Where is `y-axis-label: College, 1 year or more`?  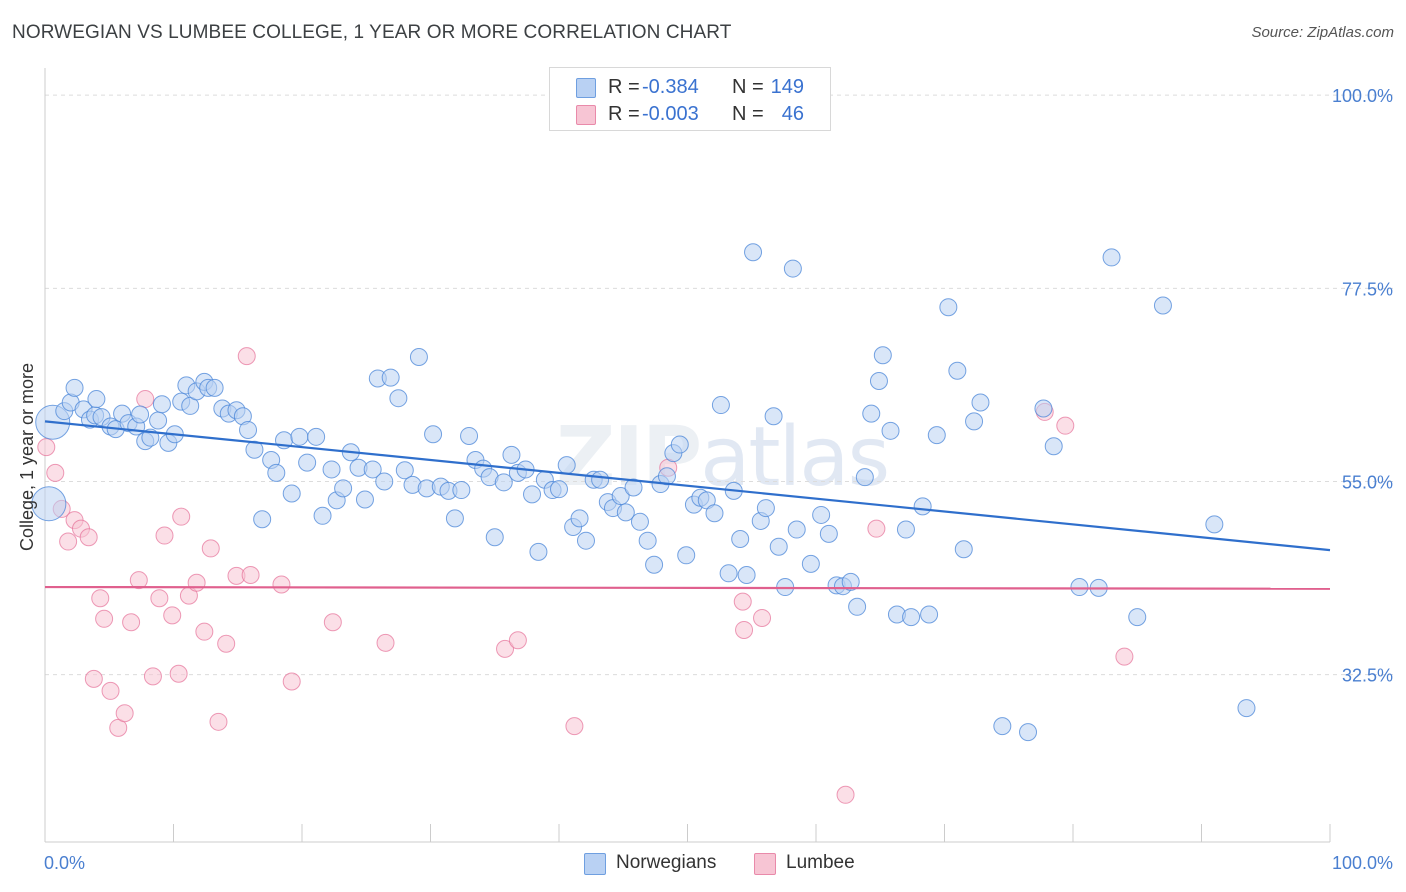
y-axis-label: College, 1 year or more is located at coordinates (27, 457).